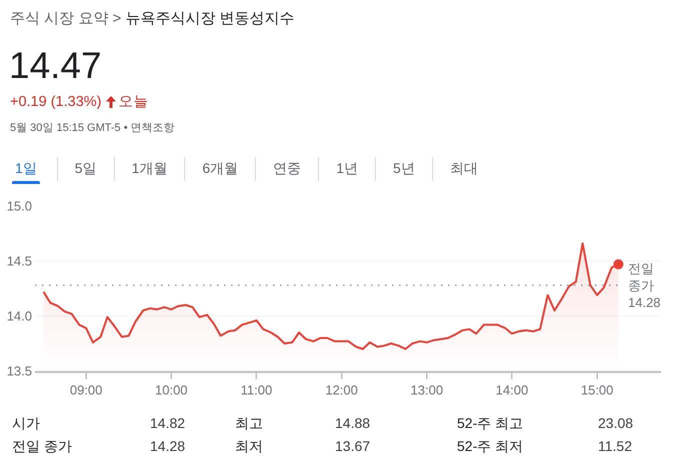 This screenshot has height=467, width=683. Describe the element at coordinates (26, 423) in the screenshot. I see `text: 시가` at that location.